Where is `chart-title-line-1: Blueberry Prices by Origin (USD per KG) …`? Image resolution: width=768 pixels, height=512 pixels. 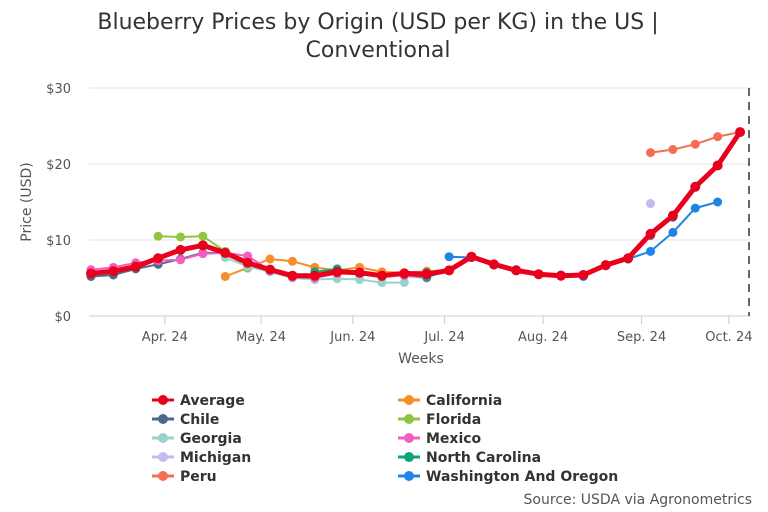 chart-title-line-1: Blueberry Prices by Origin (USD per KG) … is located at coordinates (377, 22).